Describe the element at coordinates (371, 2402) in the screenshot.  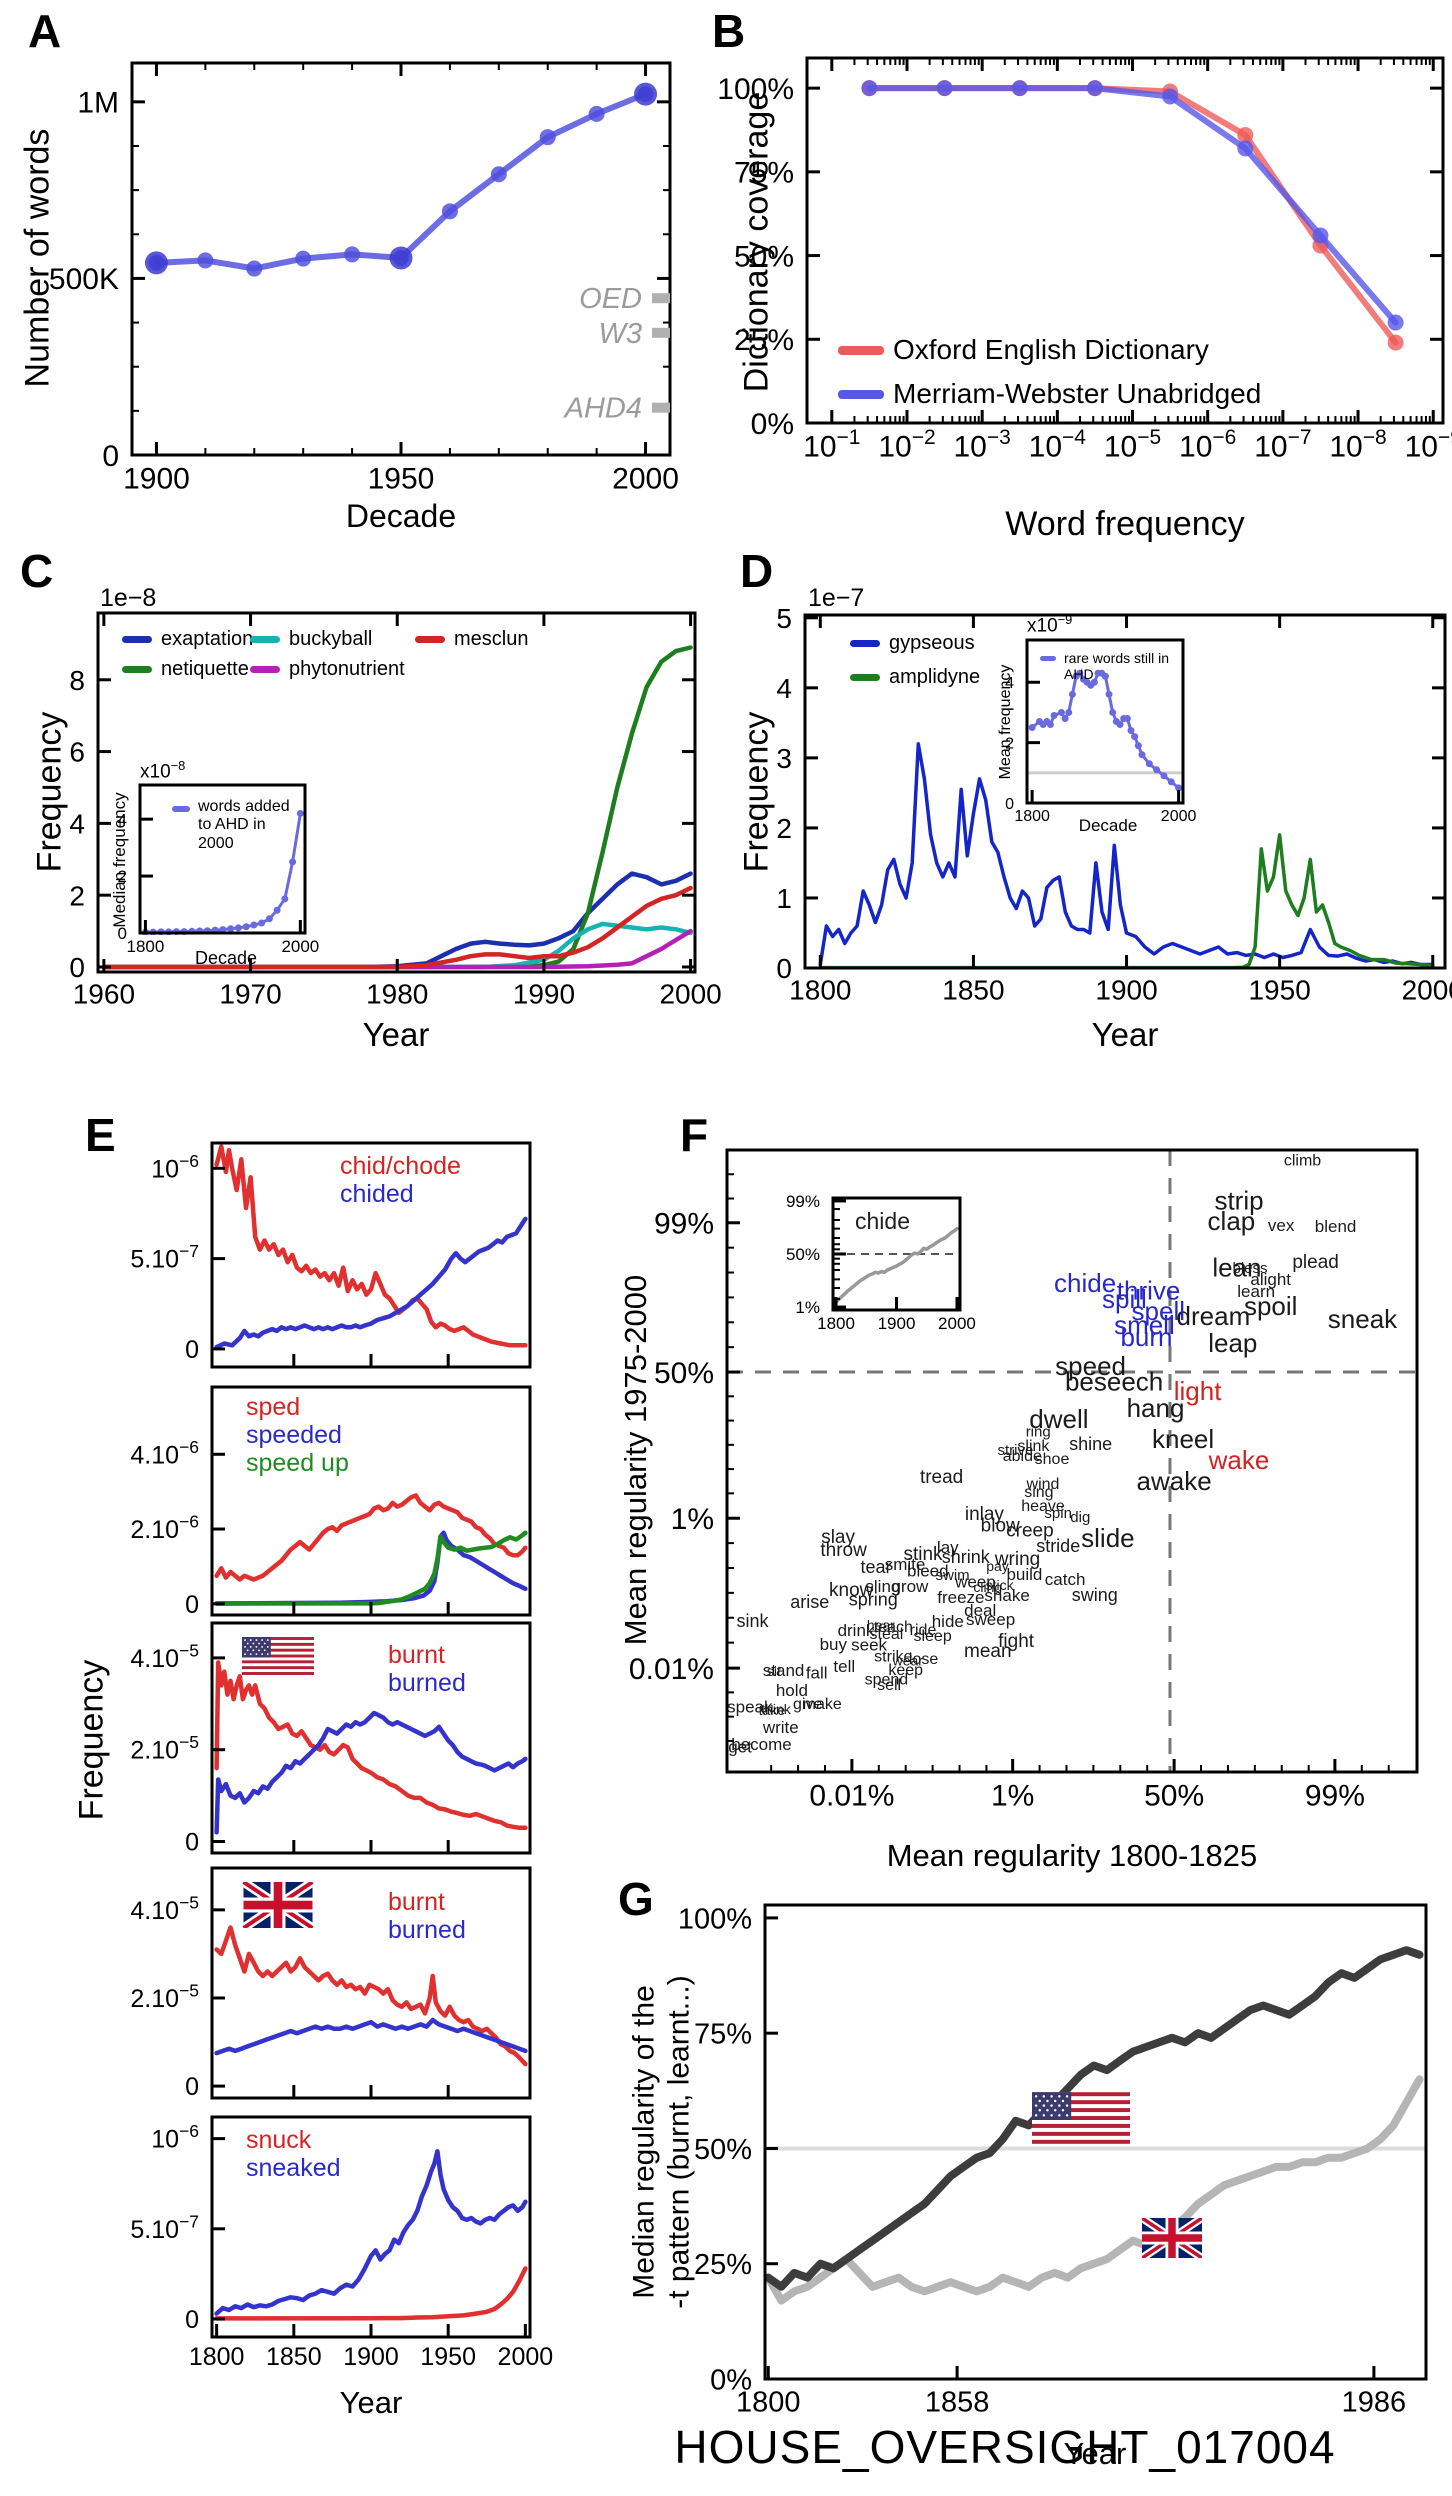
I see `panel-e-x-axis-label: Year` at that location.